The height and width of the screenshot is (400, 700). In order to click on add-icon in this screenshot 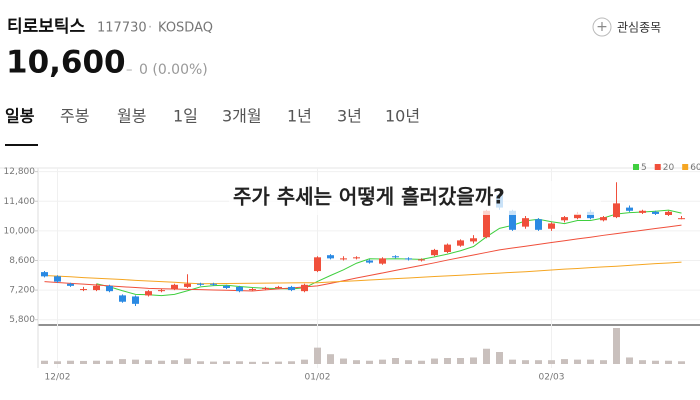, I will do `click(602, 27)`.